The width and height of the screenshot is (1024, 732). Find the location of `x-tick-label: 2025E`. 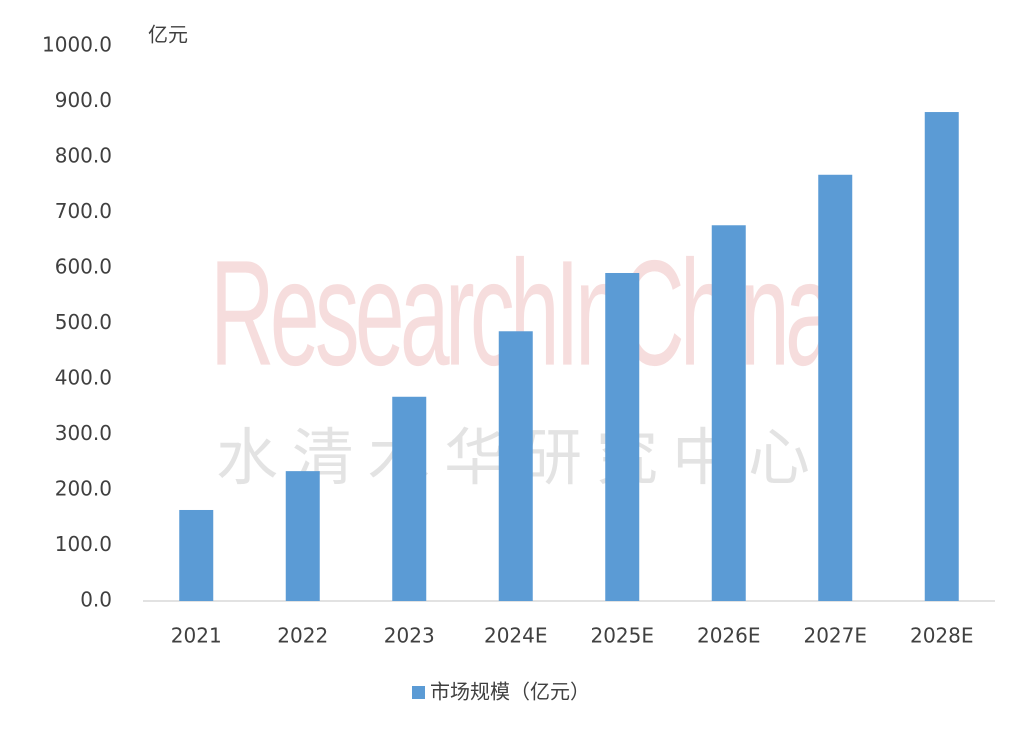

x-tick-label: 2025E is located at coordinates (622, 636).